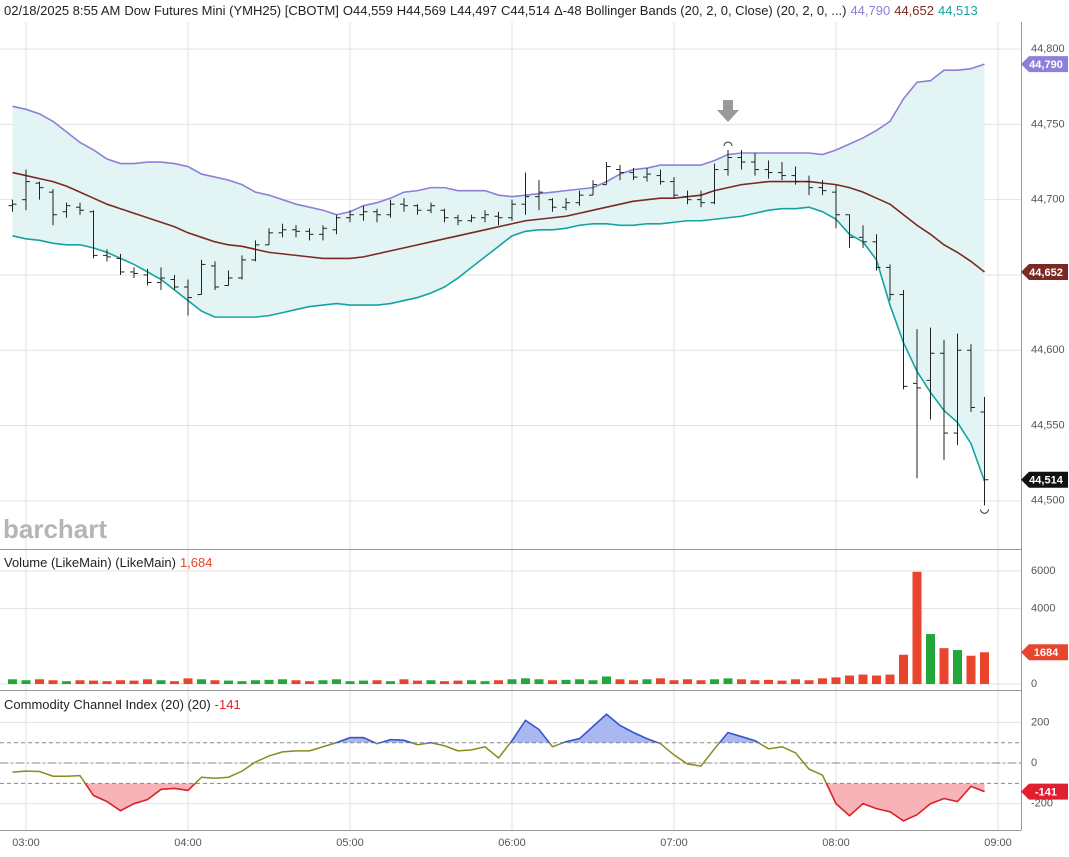 The width and height of the screenshot is (1069, 857). I want to click on price-badge-label: 44,514, so click(1046, 481).